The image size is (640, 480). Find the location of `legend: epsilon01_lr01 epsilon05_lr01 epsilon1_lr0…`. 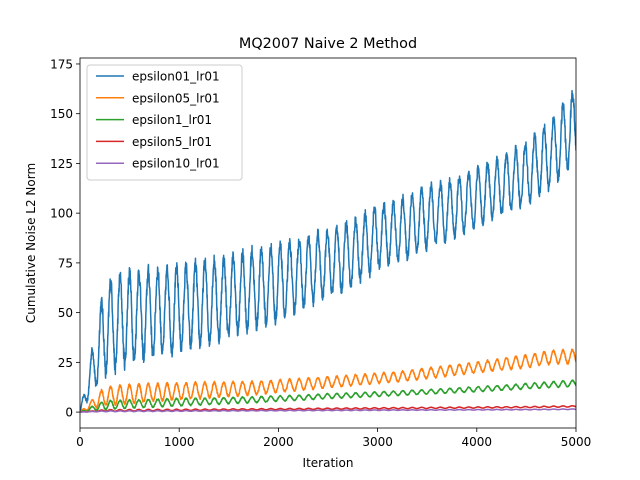

legend: epsilon01_lr01 epsilon05_lr01 epsilon1_lr0… is located at coordinates (164, 122).